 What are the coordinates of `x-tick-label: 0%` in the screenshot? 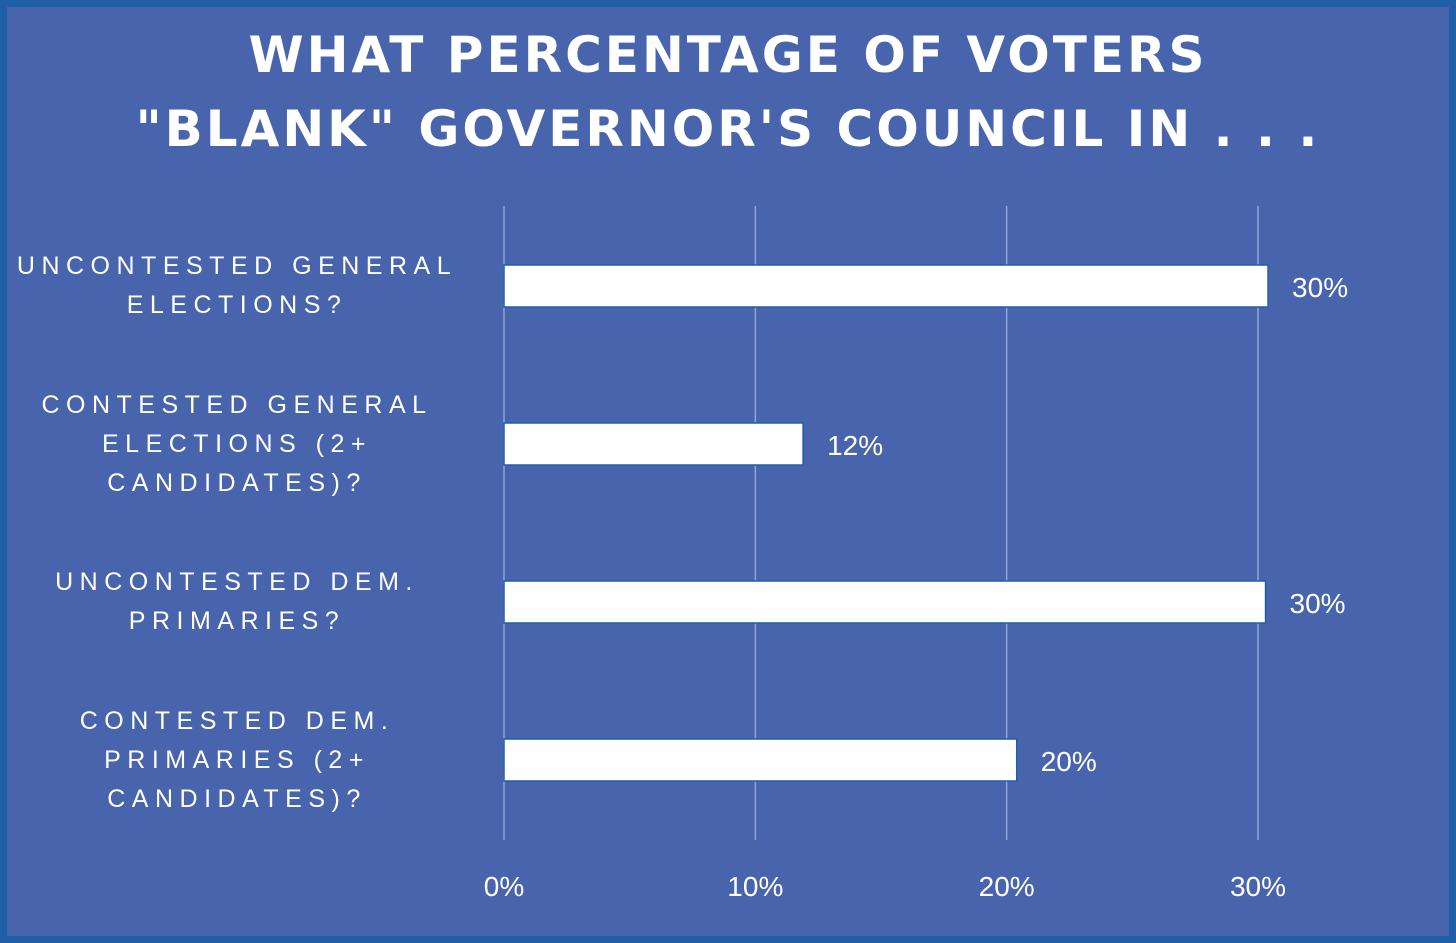 It's located at (504, 886).